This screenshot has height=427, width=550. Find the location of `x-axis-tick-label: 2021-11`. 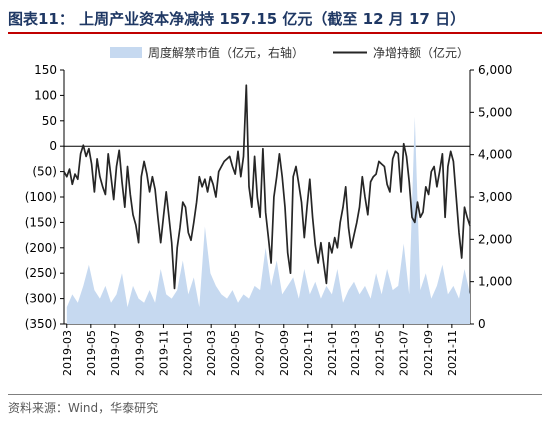

x-axis-tick-label: 2021-11 is located at coordinates (452, 353).